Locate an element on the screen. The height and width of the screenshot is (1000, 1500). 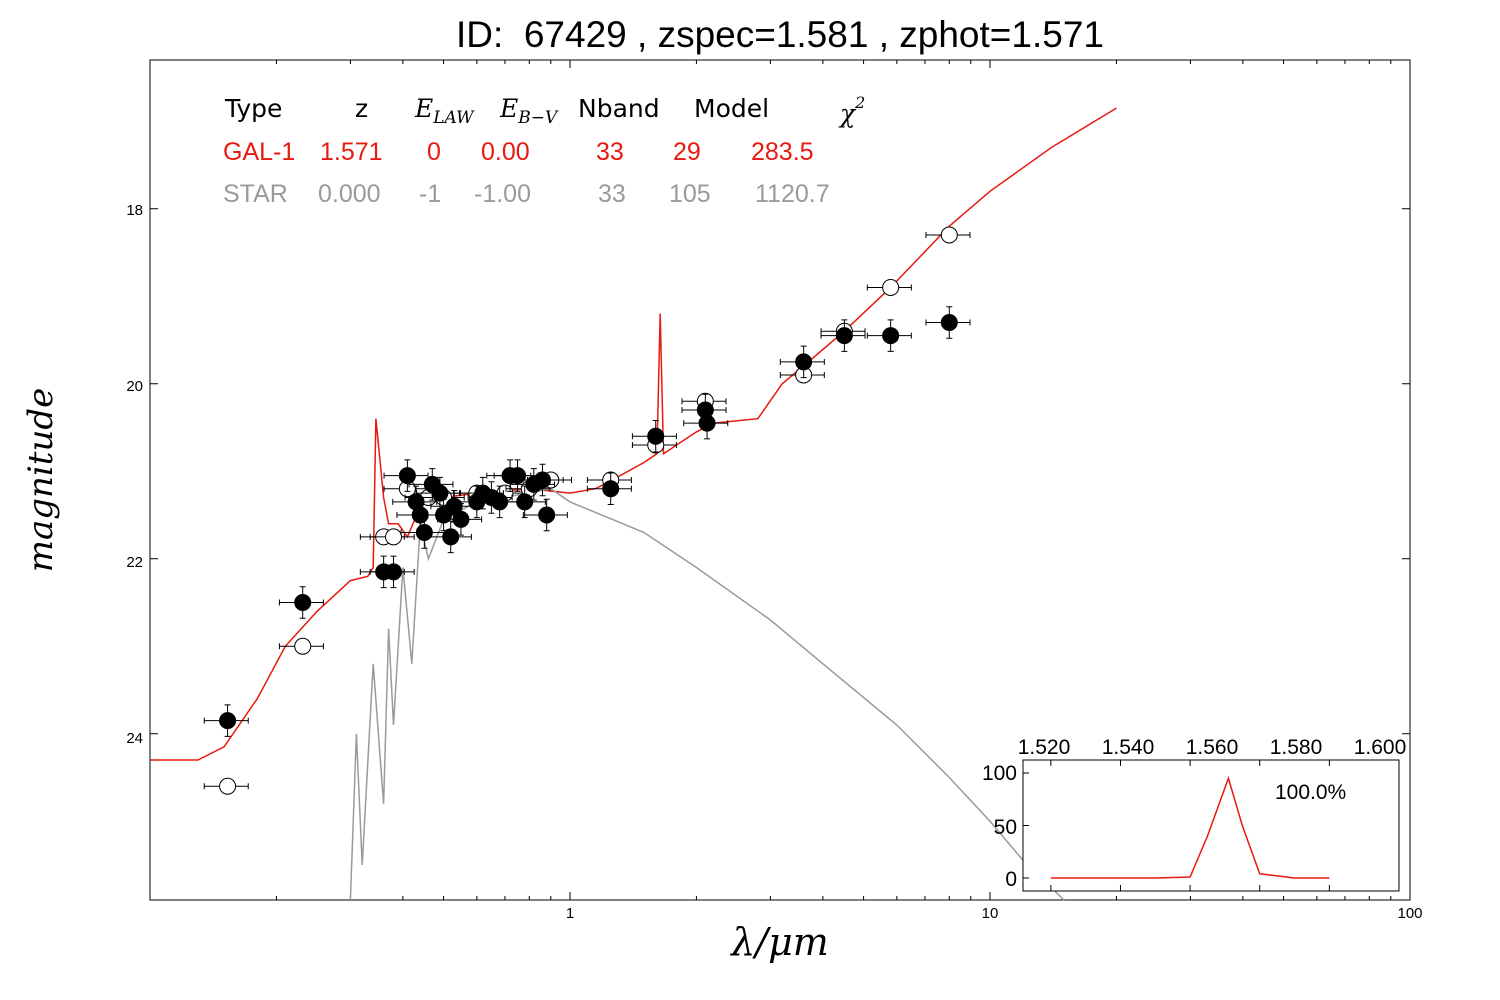
y-tick-label-22: 22 is located at coordinates (134, 562).